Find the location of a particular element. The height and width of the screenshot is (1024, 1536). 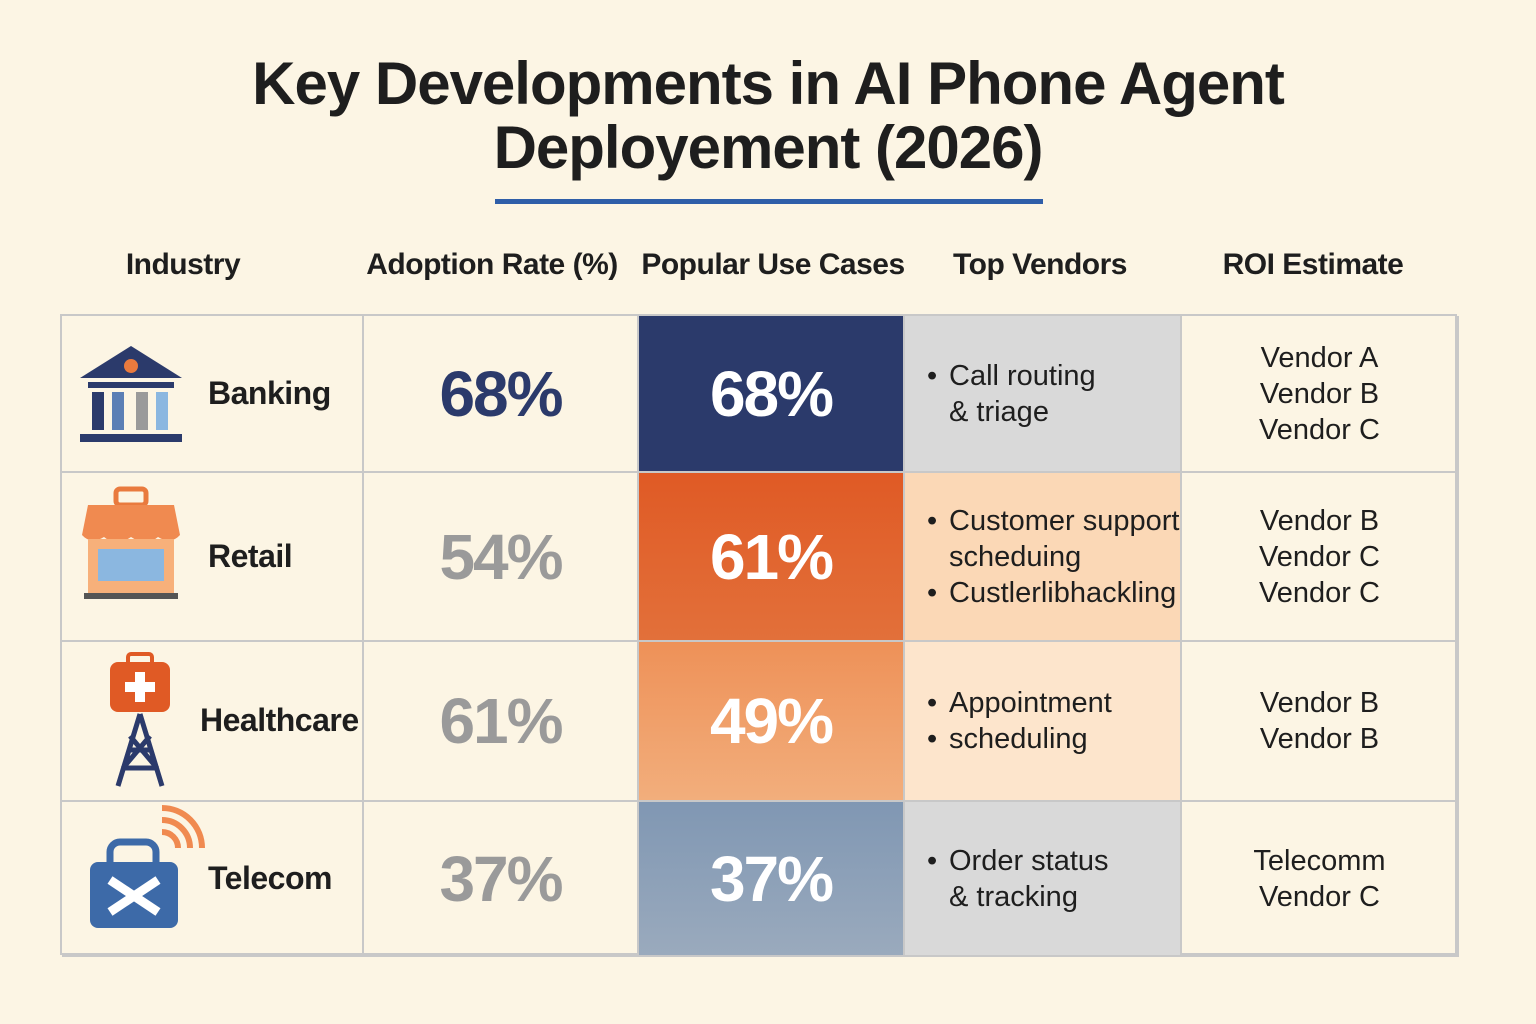

vendor-item: • Call routing & triage is located at coordinates (1011, 394).